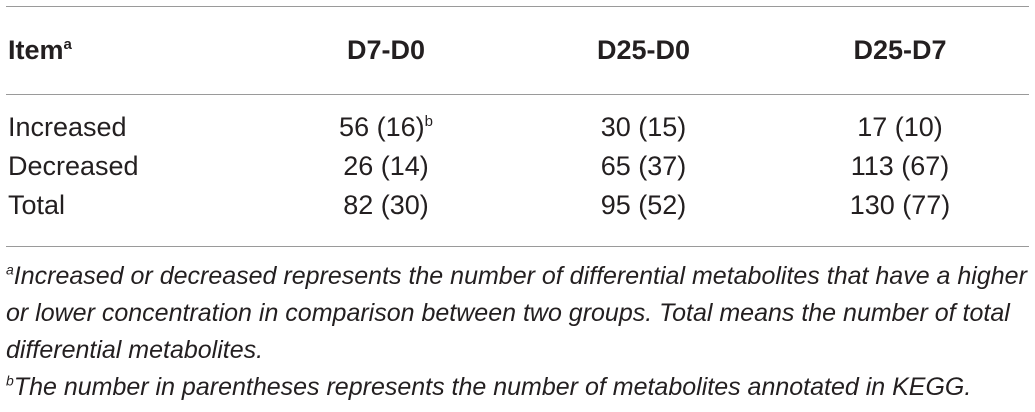  Describe the element at coordinates (10, 380) in the screenshot. I see `footnote-mark: b` at that location.